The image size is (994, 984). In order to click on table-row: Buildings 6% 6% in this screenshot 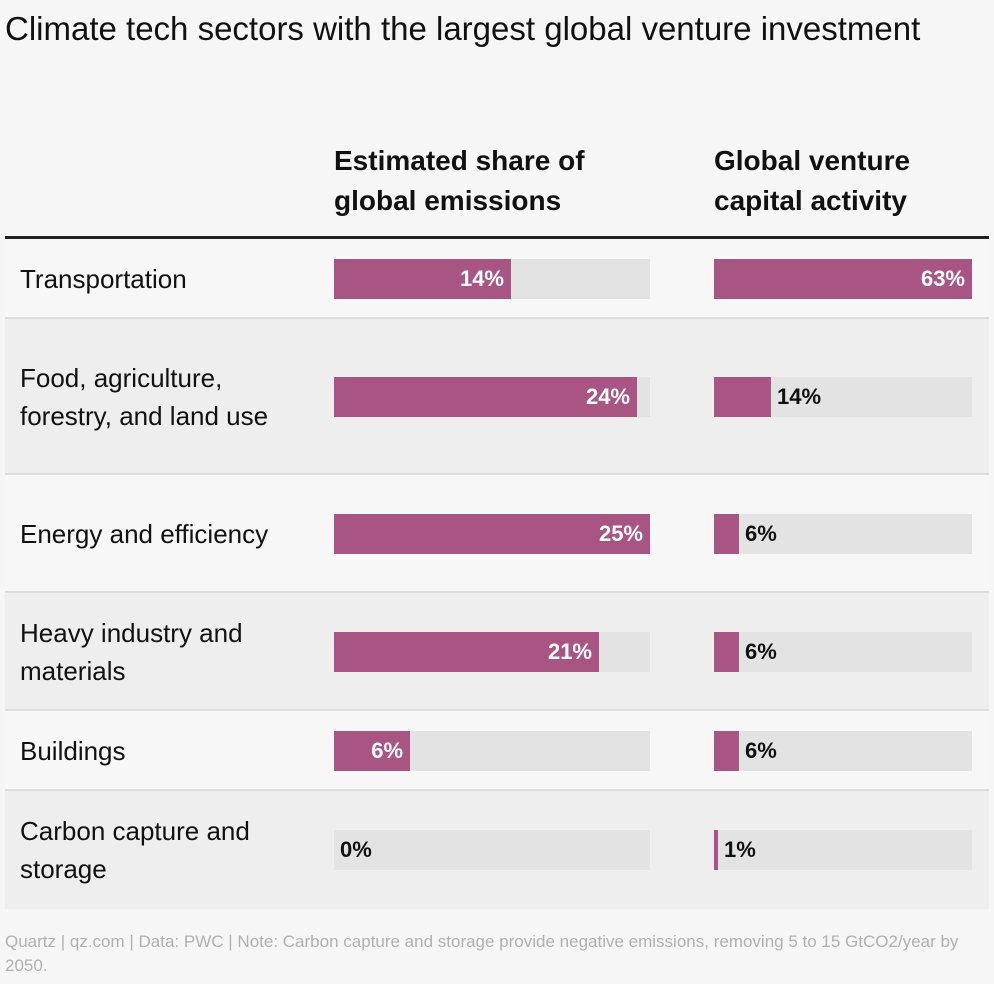, I will do `click(497, 751)`.